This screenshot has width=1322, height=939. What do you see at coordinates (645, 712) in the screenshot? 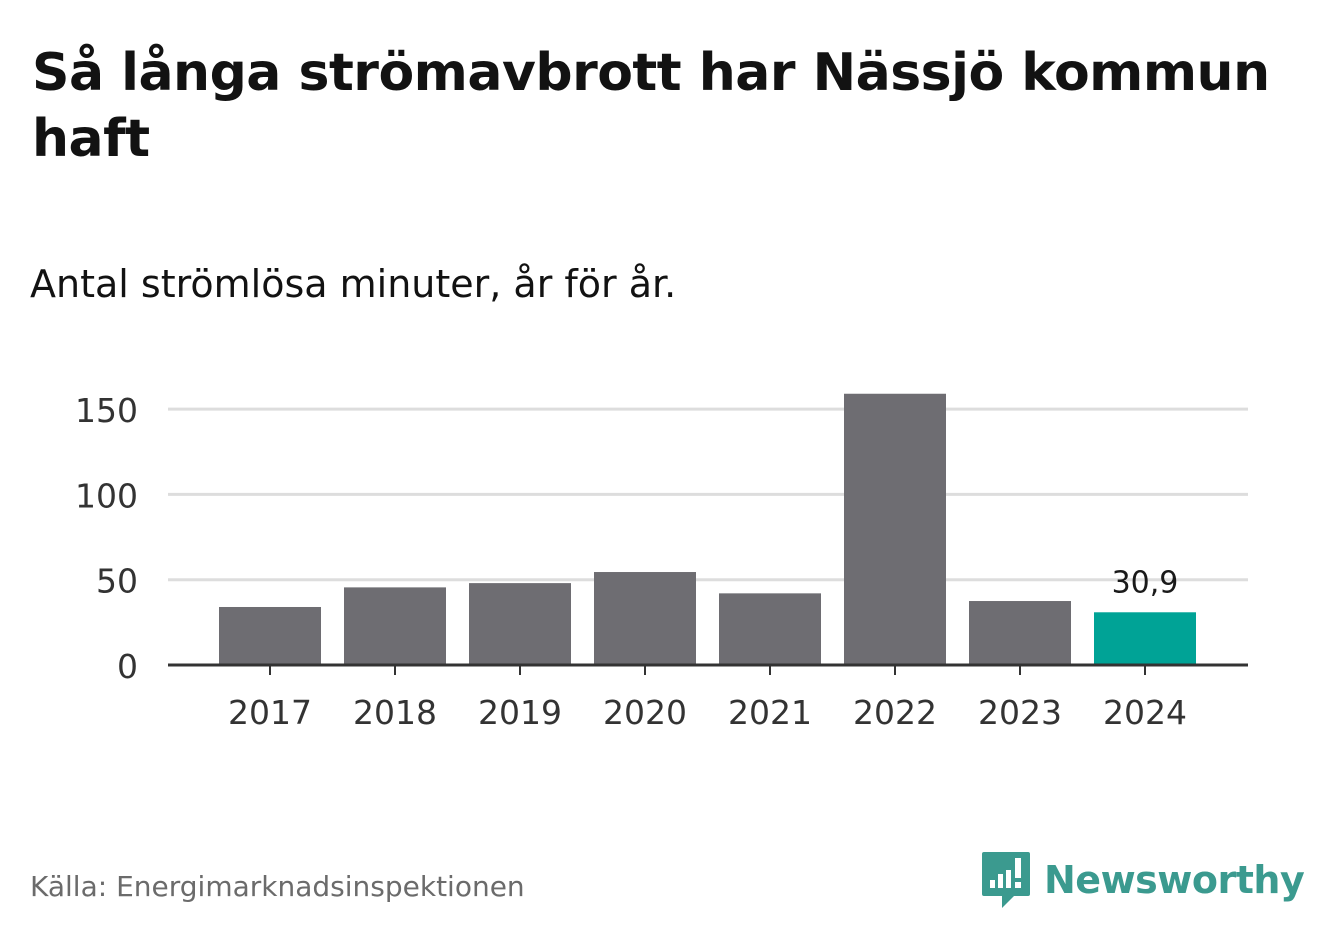
I see `x-tick-label-2020: 2020` at bounding box center [645, 712].